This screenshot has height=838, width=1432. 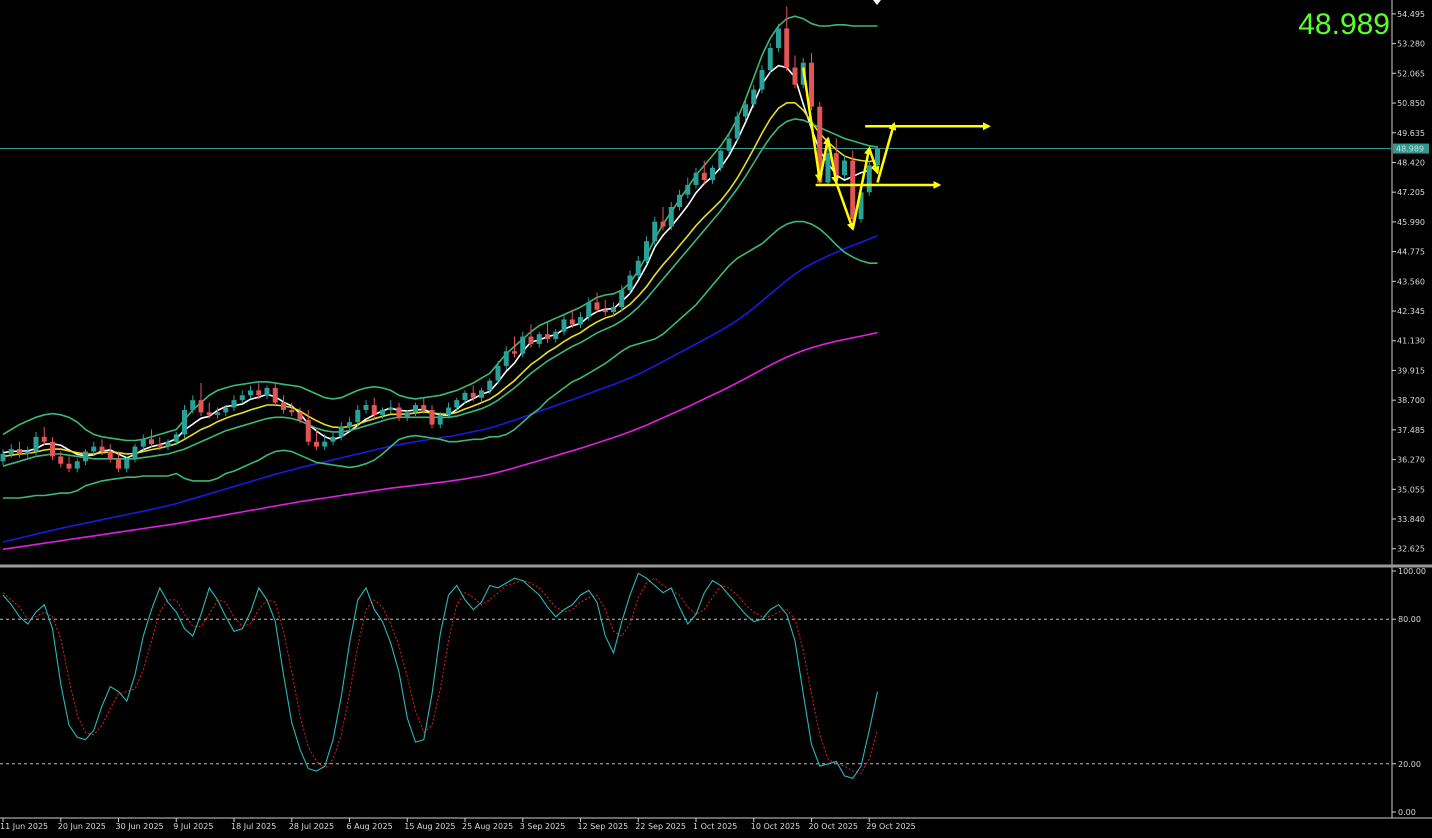 I want to click on current-price-tag-label: 48.989, so click(x=1410, y=149).